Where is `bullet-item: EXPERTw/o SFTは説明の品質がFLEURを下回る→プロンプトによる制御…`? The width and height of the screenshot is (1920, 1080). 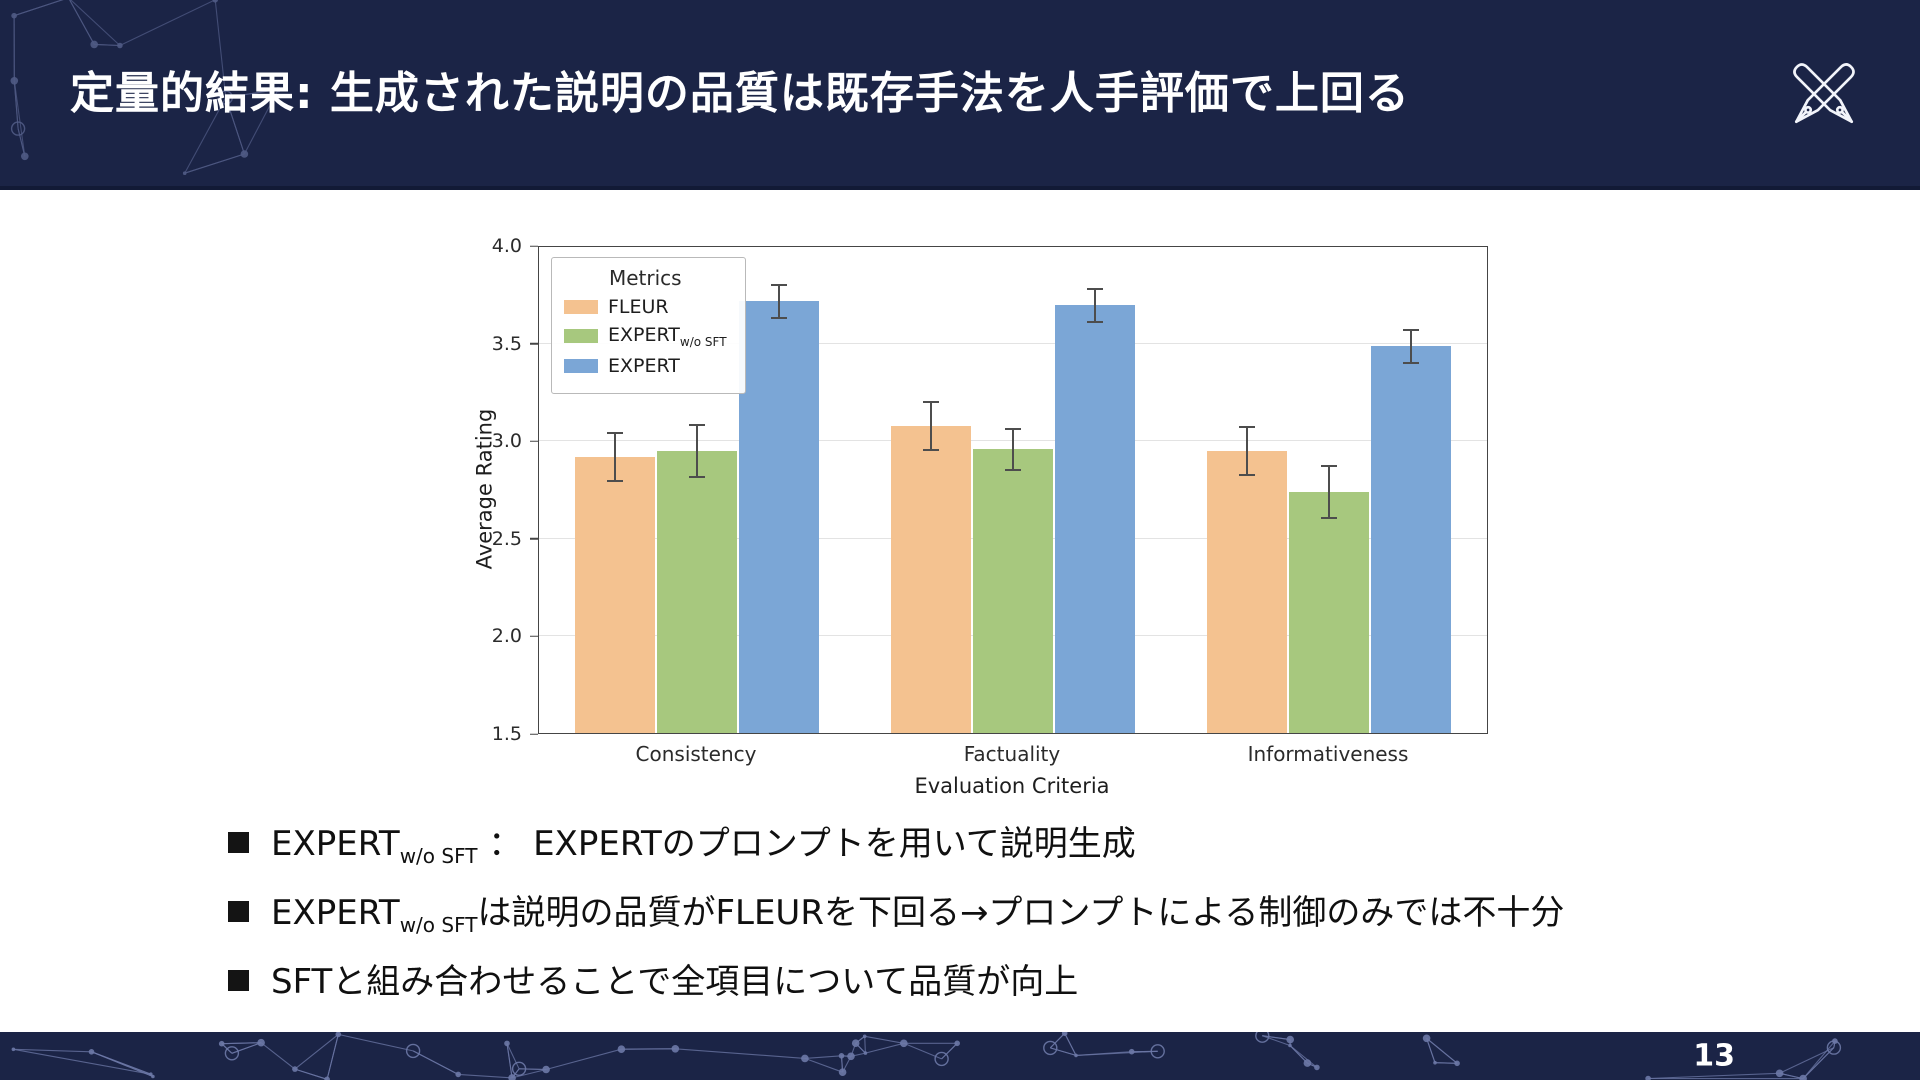 bullet-item: EXPERTw/o SFTは説明の品質がFLEURを下回る→プロンプトによる制御… is located at coordinates (896, 919).